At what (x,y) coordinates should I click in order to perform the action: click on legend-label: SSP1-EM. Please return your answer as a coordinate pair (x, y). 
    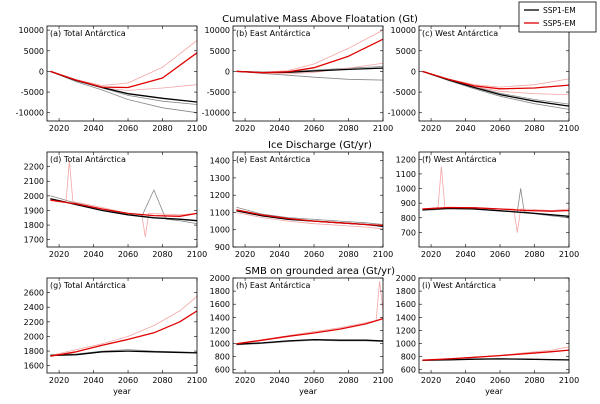
    Looking at the image, I should click on (559, 10).